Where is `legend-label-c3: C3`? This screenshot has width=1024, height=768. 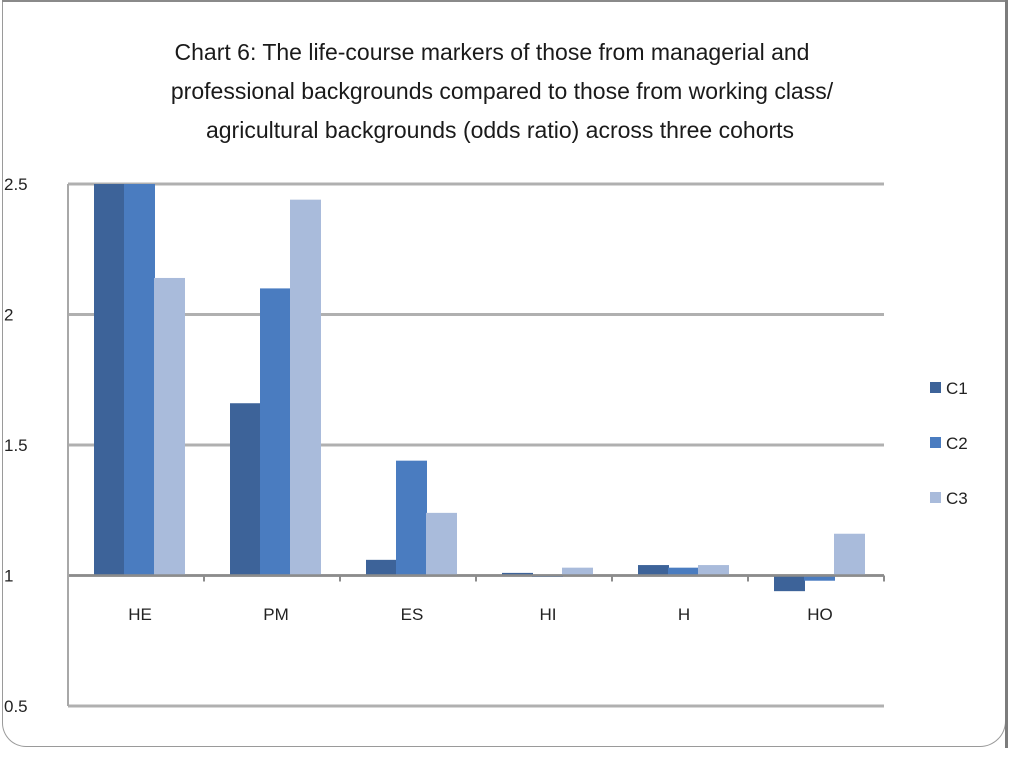 legend-label-c3: C3 is located at coordinates (957, 498).